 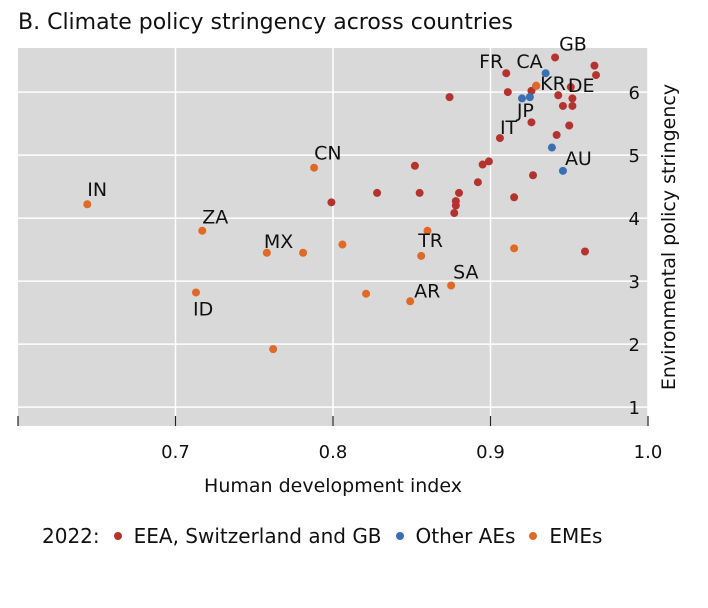 I want to click on point-label: CA, so click(x=529, y=62).